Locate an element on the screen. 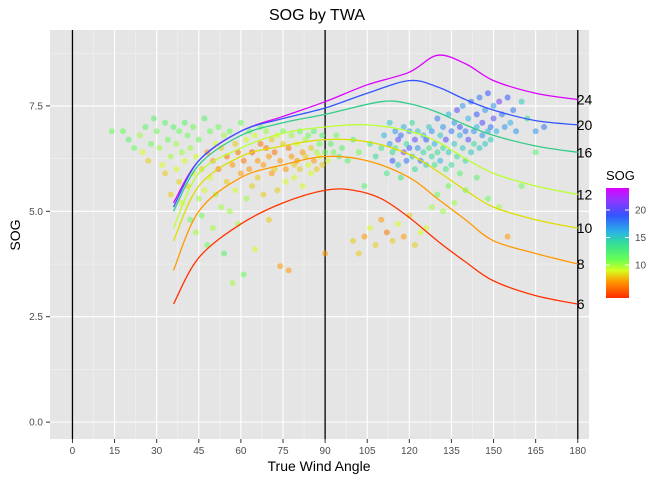 This screenshot has width=672, height=480. y-tick-label: 2.5 is located at coordinates (36, 317).